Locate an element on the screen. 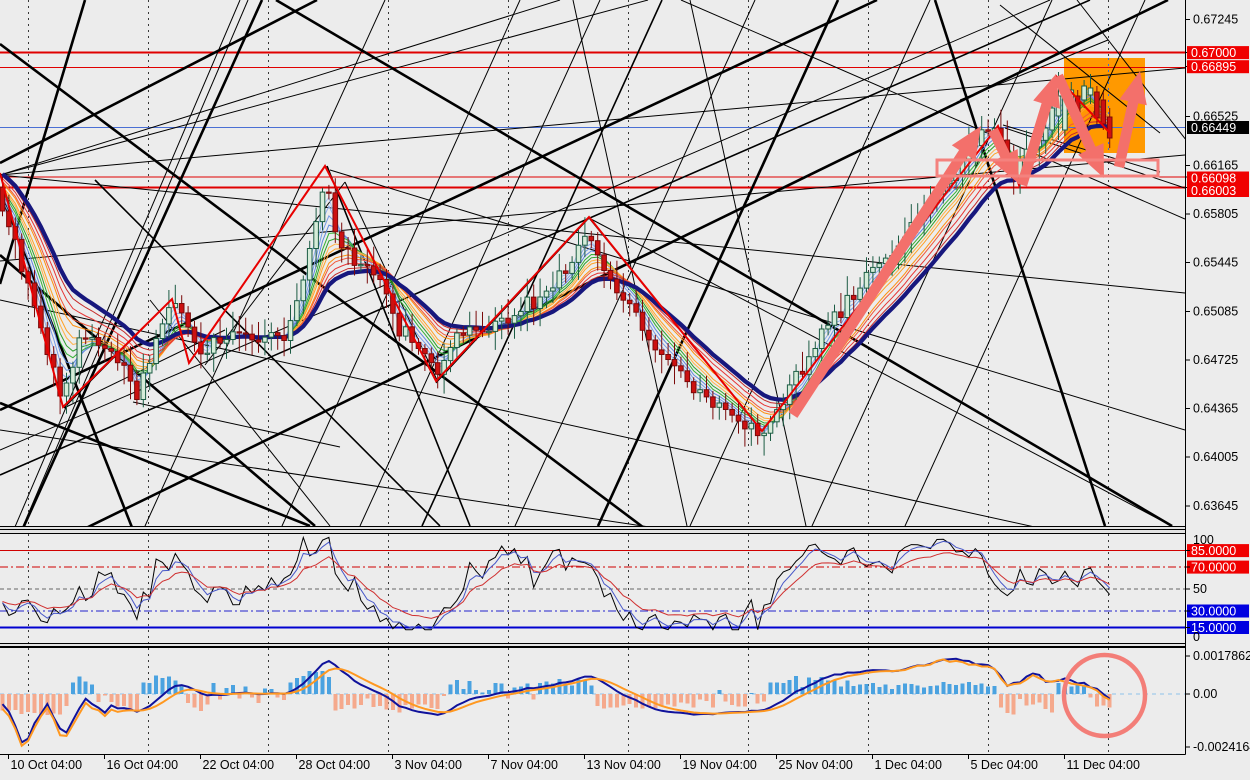 The height and width of the screenshot is (780, 1250). svg-text: 19 Nov 04:00 is located at coordinates (720, 765).